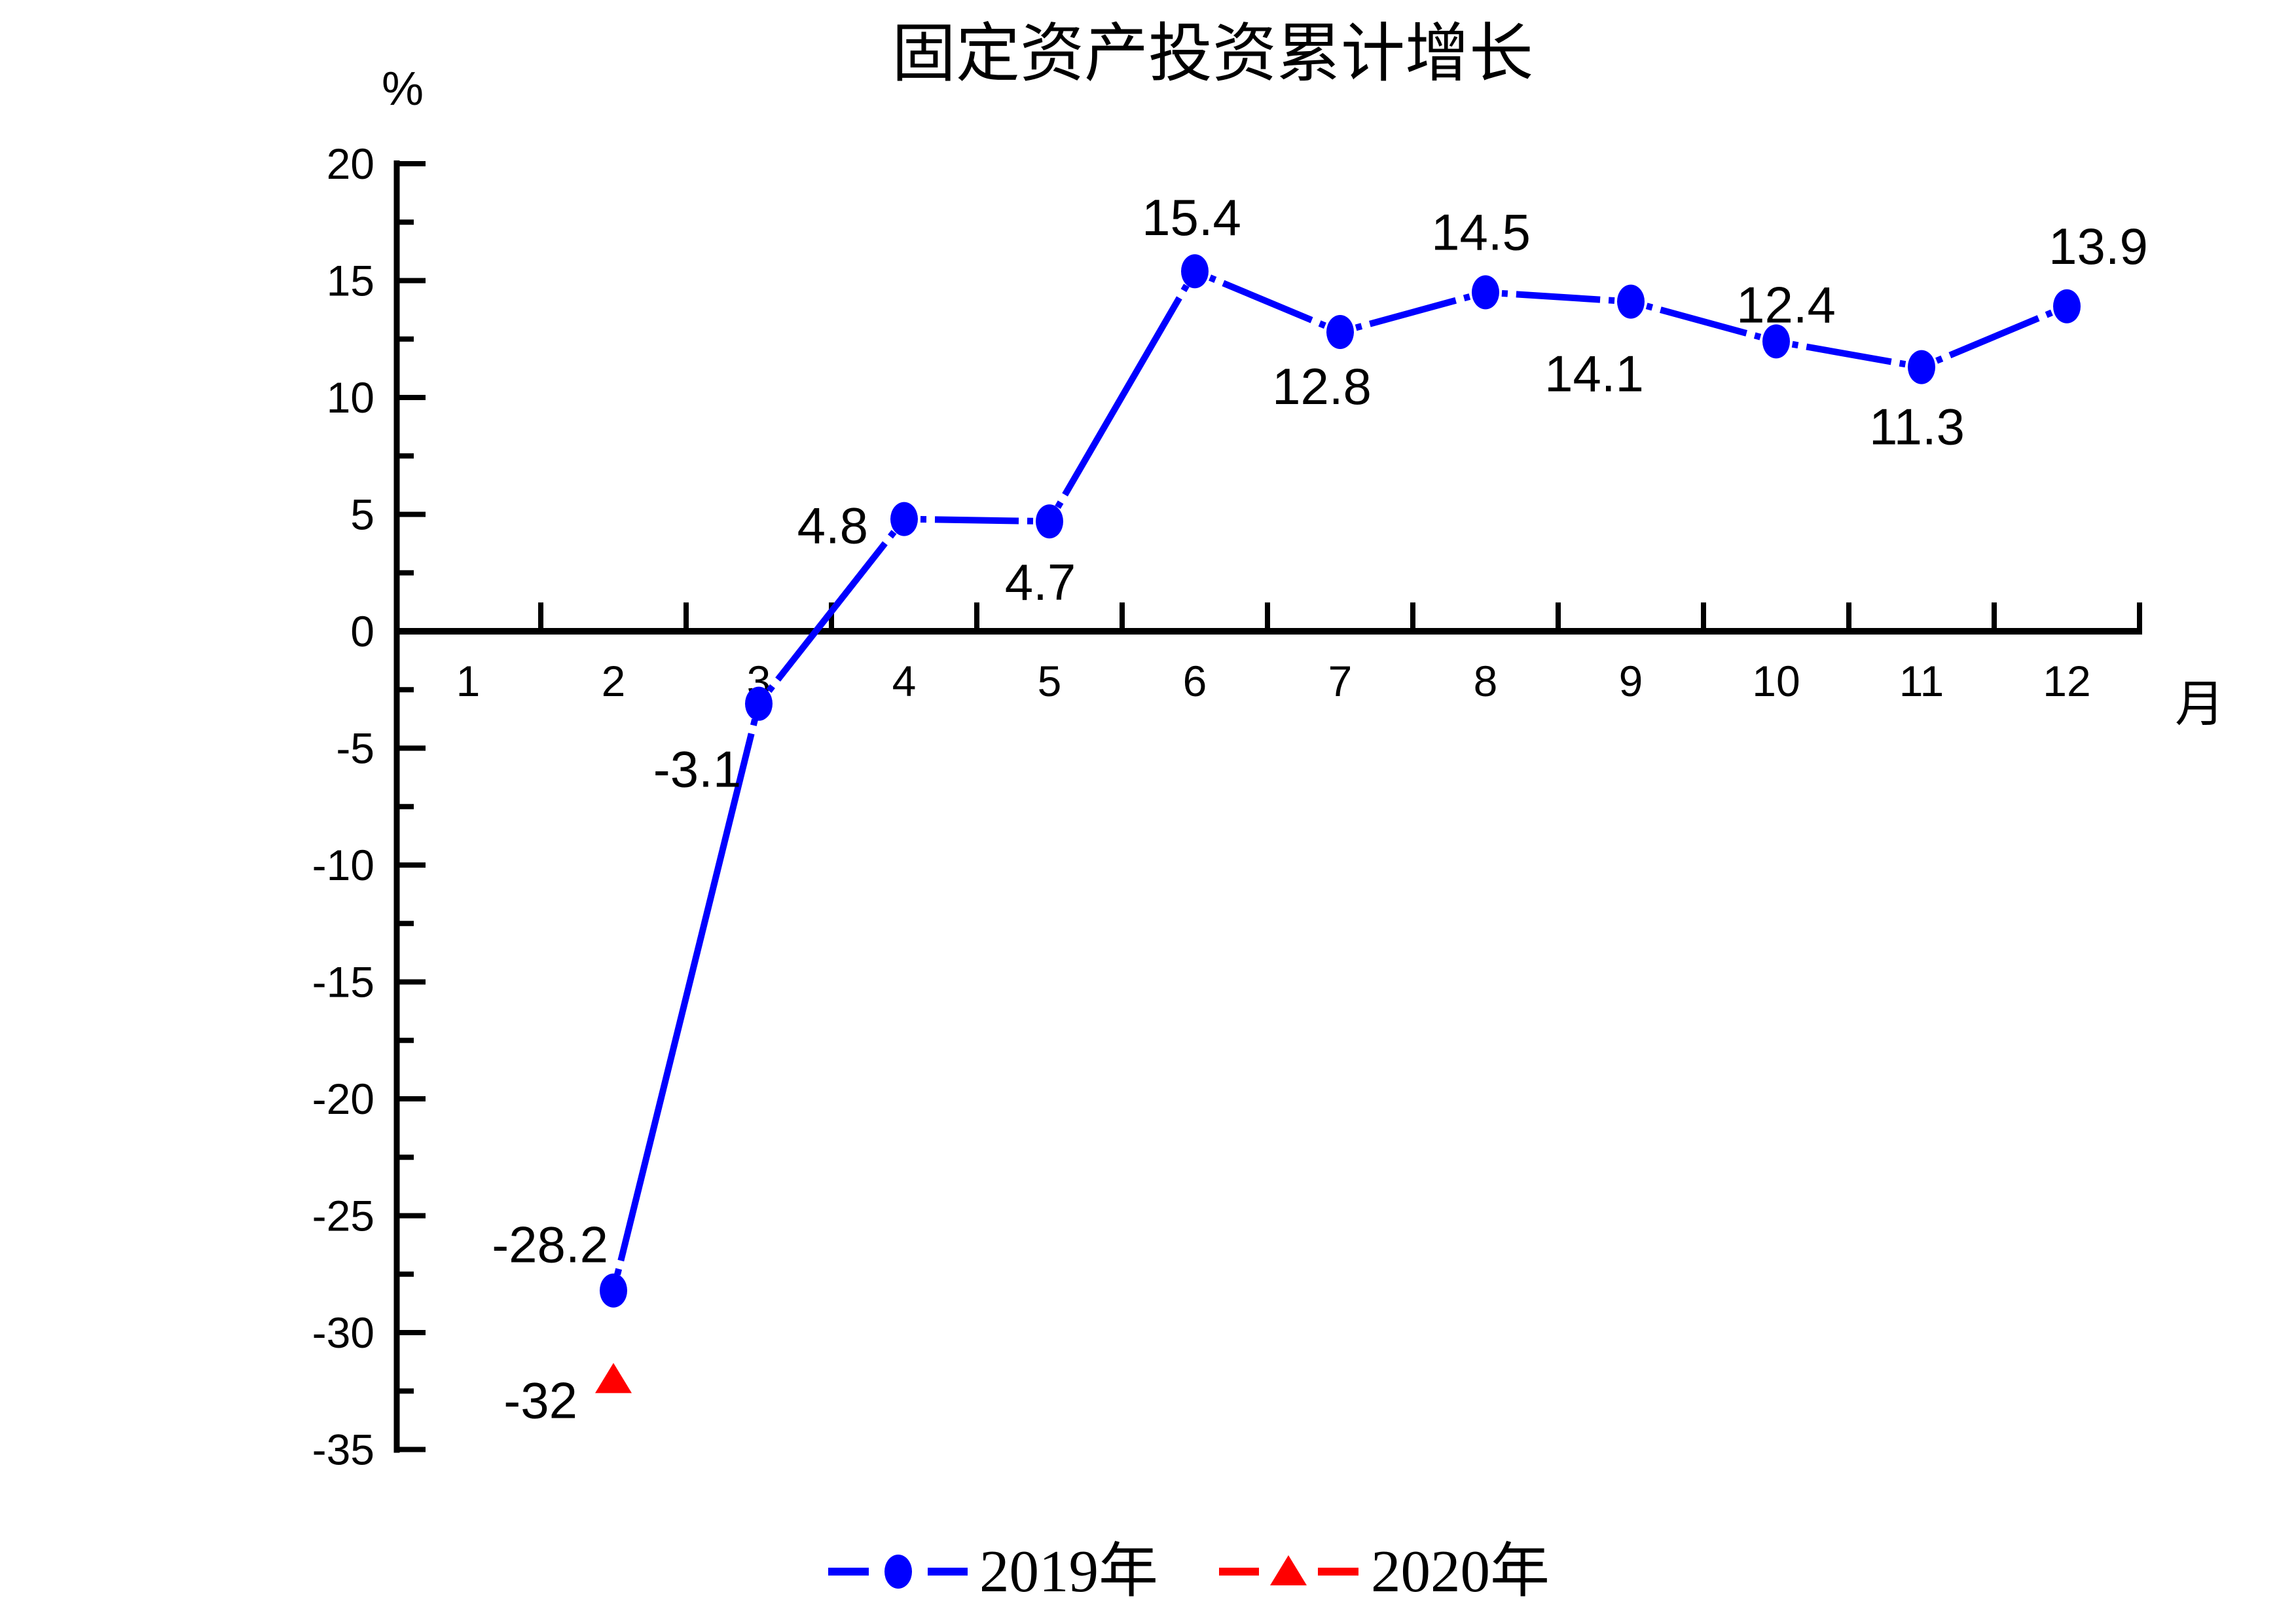  What do you see at coordinates (1917, 427) in the screenshot?
I see `data-point-label: 11.3` at bounding box center [1917, 427].